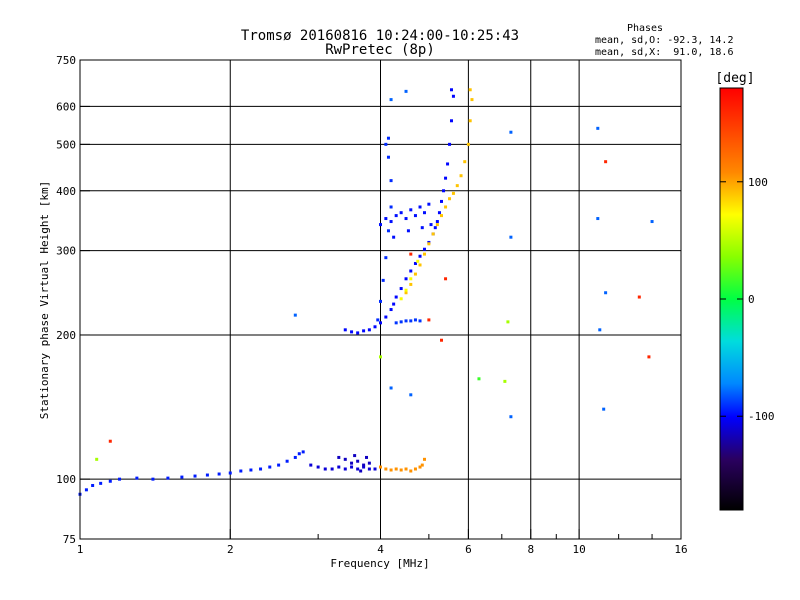 The image size is (800, 600). I want to click on y-tick-label: 600, so click(66, 106).